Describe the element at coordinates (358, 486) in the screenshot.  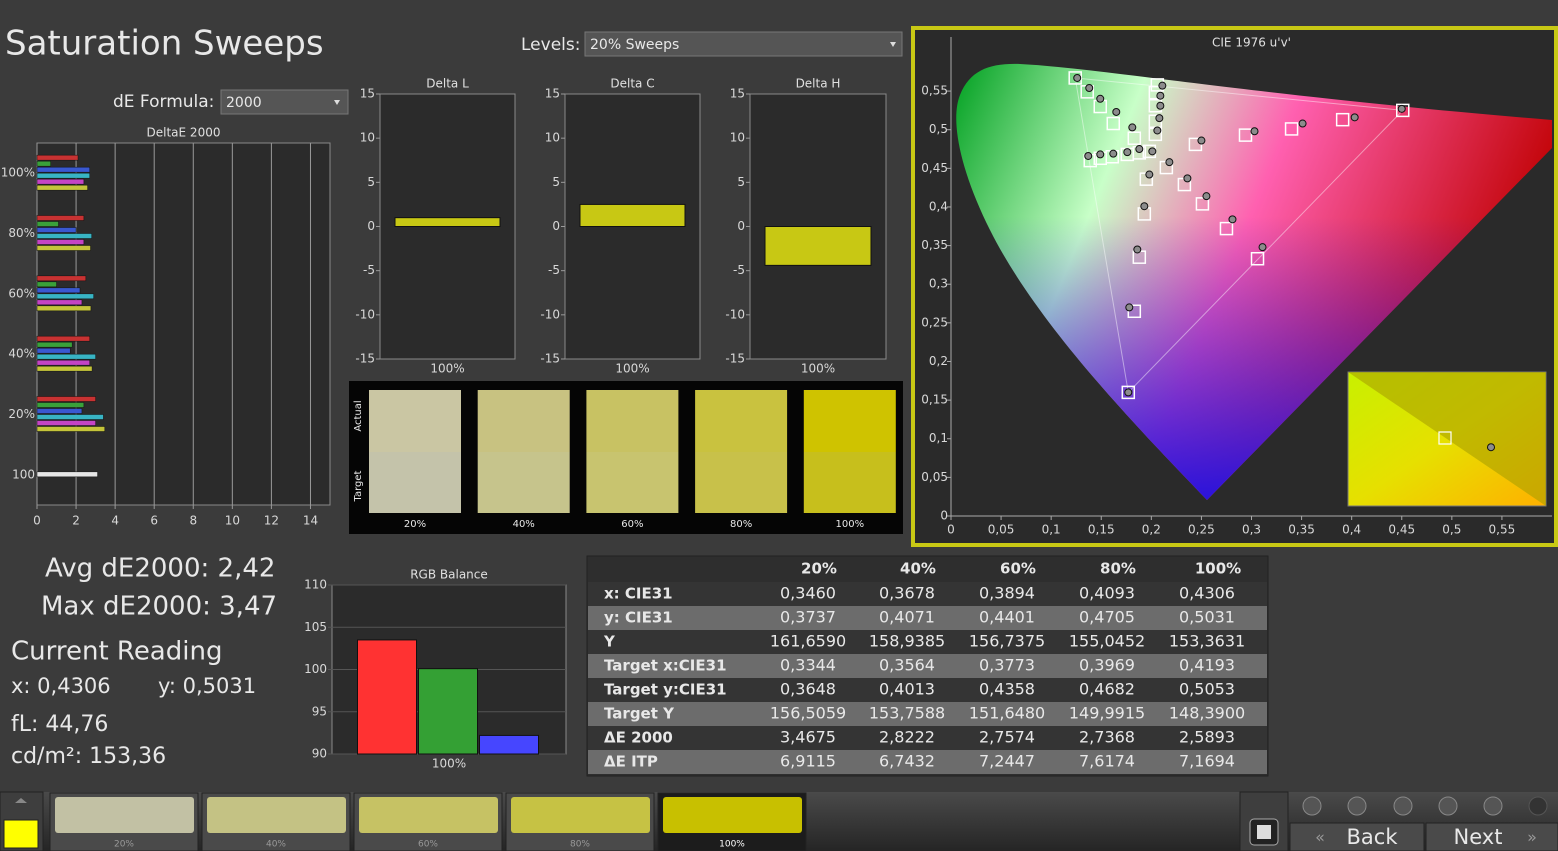
I see `target-label: Target` at that location.